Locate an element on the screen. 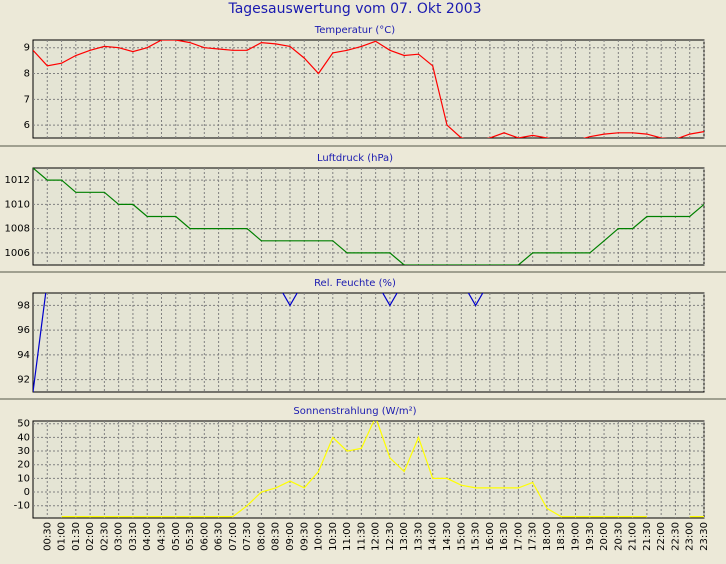 This screenshot has width=726, height=564. x-tick-label: 14:00 is located at coordinates (433, 536).